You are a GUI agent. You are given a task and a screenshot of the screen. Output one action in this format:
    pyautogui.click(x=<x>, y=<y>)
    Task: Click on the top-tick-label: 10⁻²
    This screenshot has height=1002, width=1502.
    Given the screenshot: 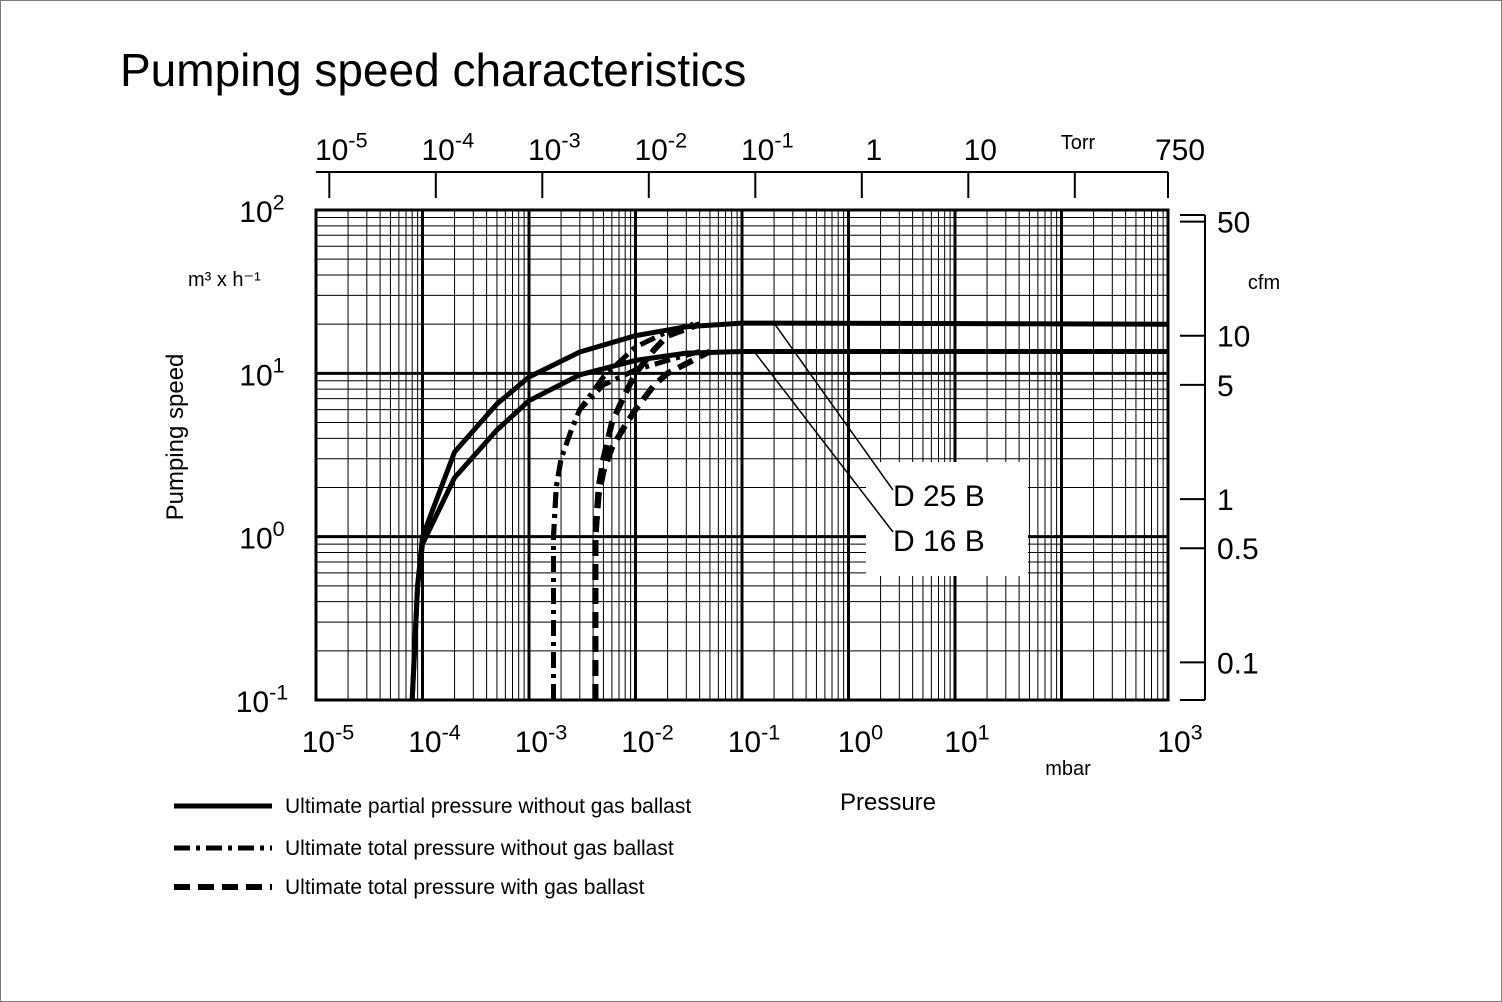 What is the action you would take?
    pyautogui.click(x=661, y=147)
    